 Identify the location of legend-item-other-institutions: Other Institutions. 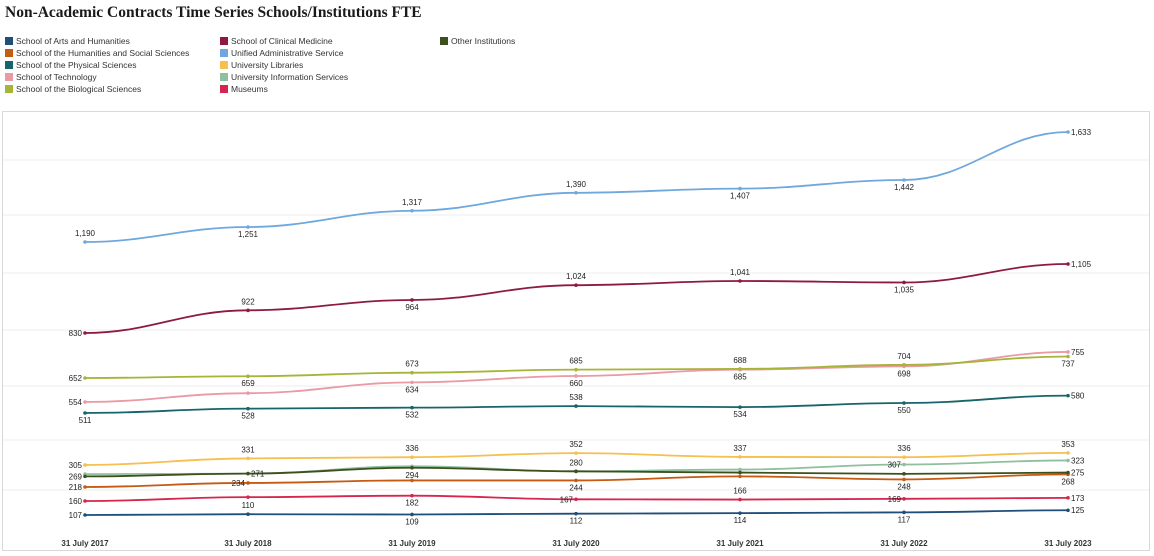
(477, 41).